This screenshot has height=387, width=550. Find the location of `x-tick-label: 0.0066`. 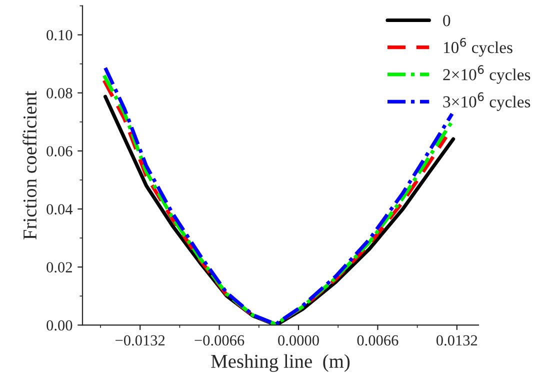

x-tick-label: 0.0066 is located at coordinates (377, 340).